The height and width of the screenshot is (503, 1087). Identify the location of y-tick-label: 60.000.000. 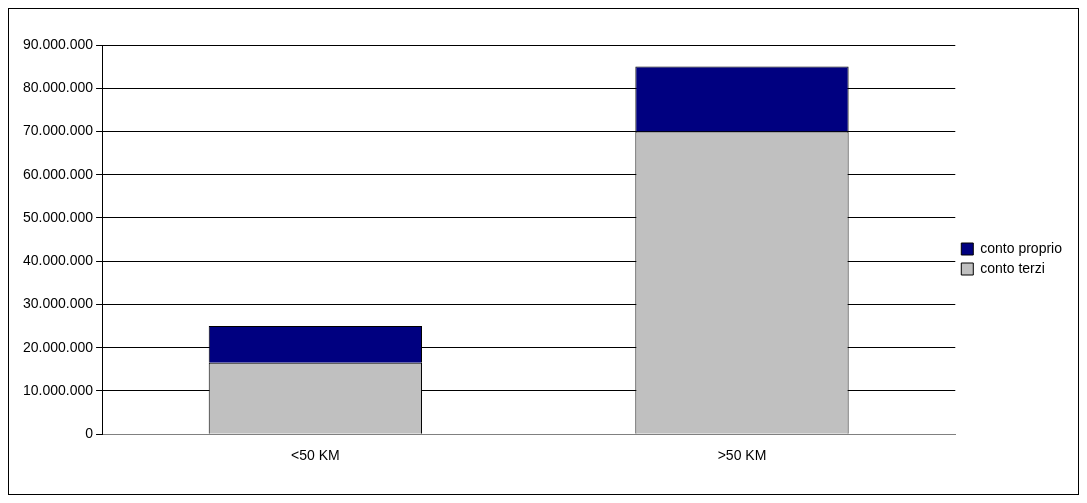
(58, 173).